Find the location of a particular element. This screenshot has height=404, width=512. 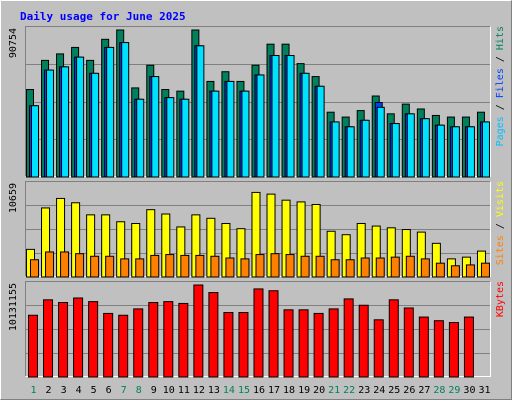

x-tick-label: 31 is located at coordinates (484, 390).